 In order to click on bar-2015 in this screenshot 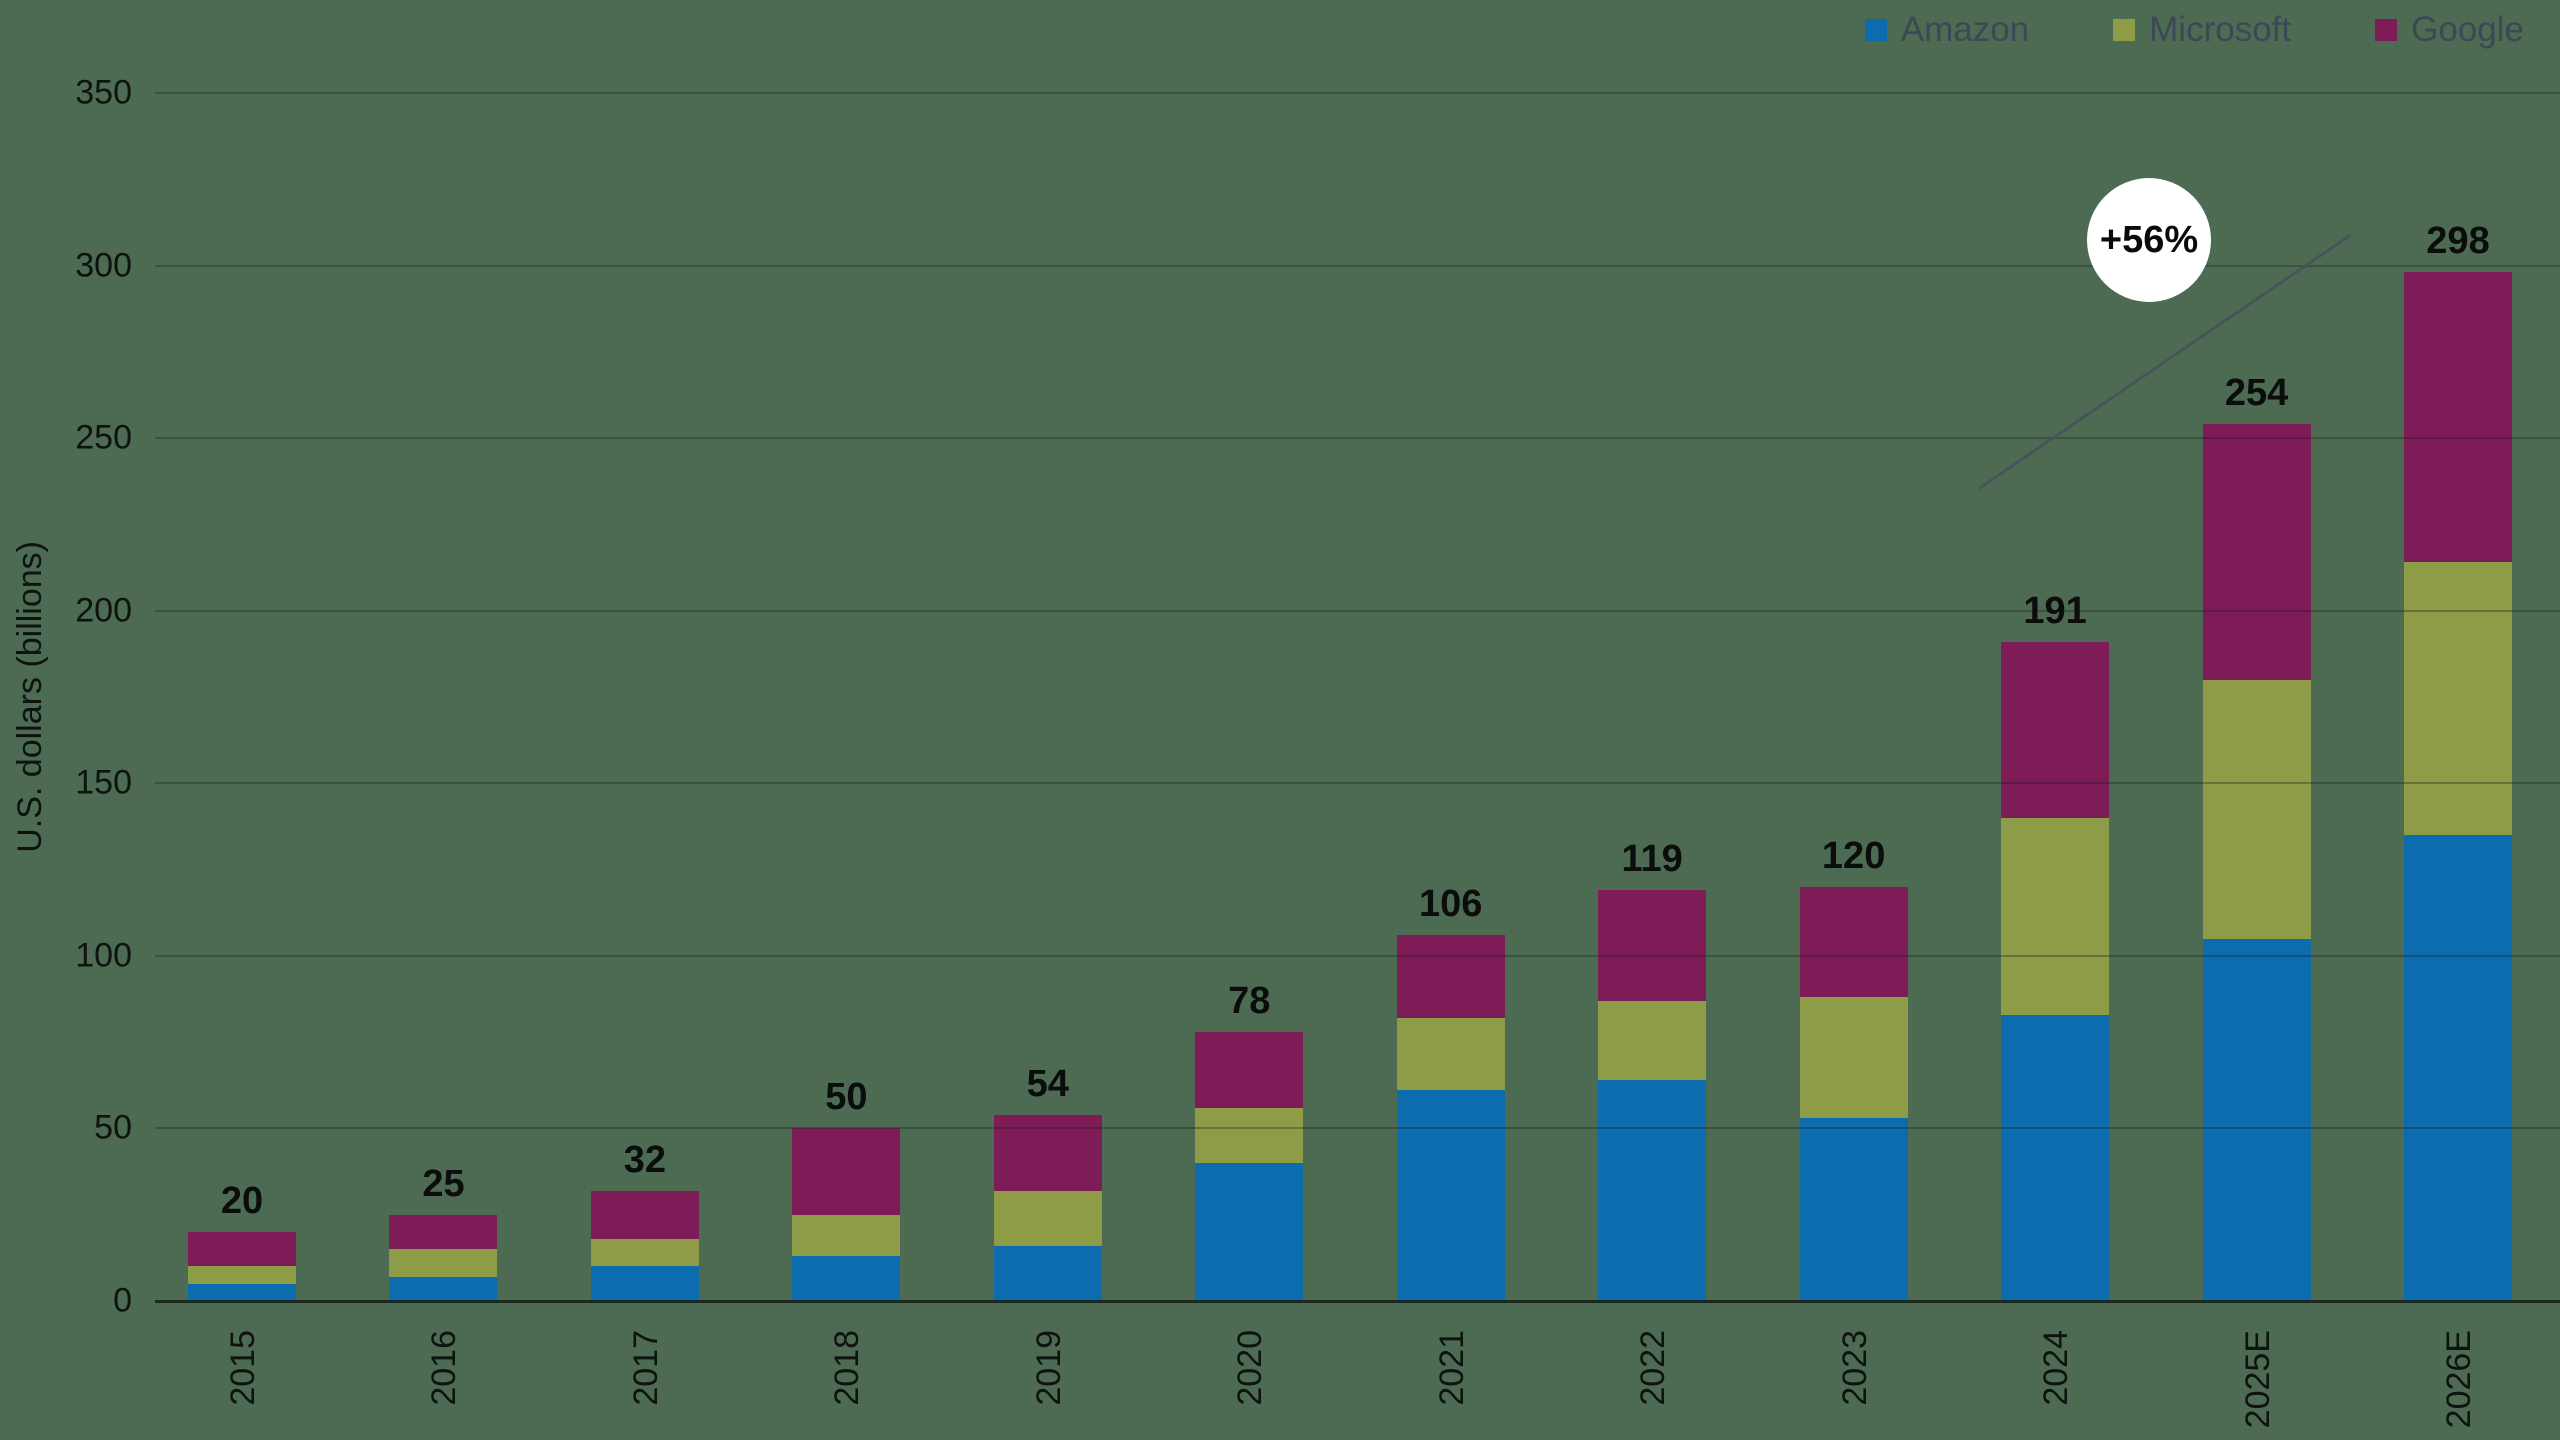, I will do `click(242, 1266)`.